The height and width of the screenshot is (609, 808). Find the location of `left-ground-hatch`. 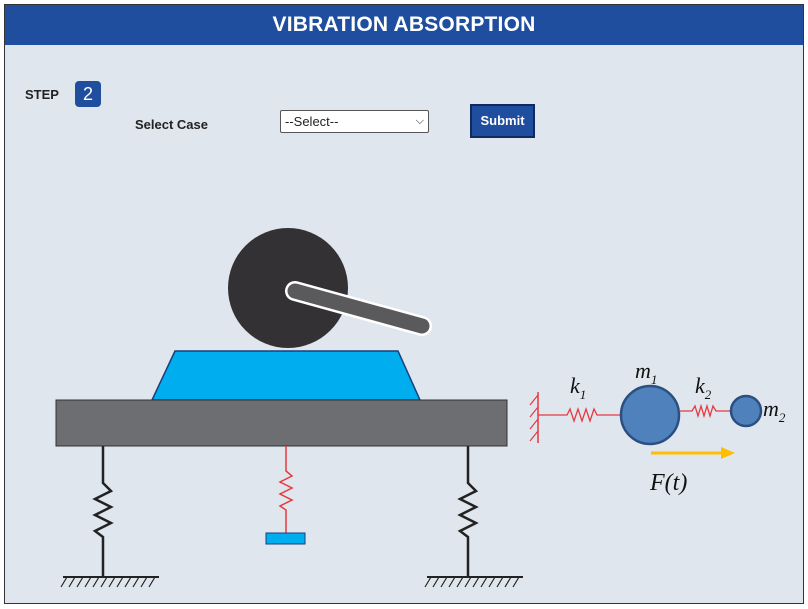

left-ground-hatch is located at coordinates (108, 582).